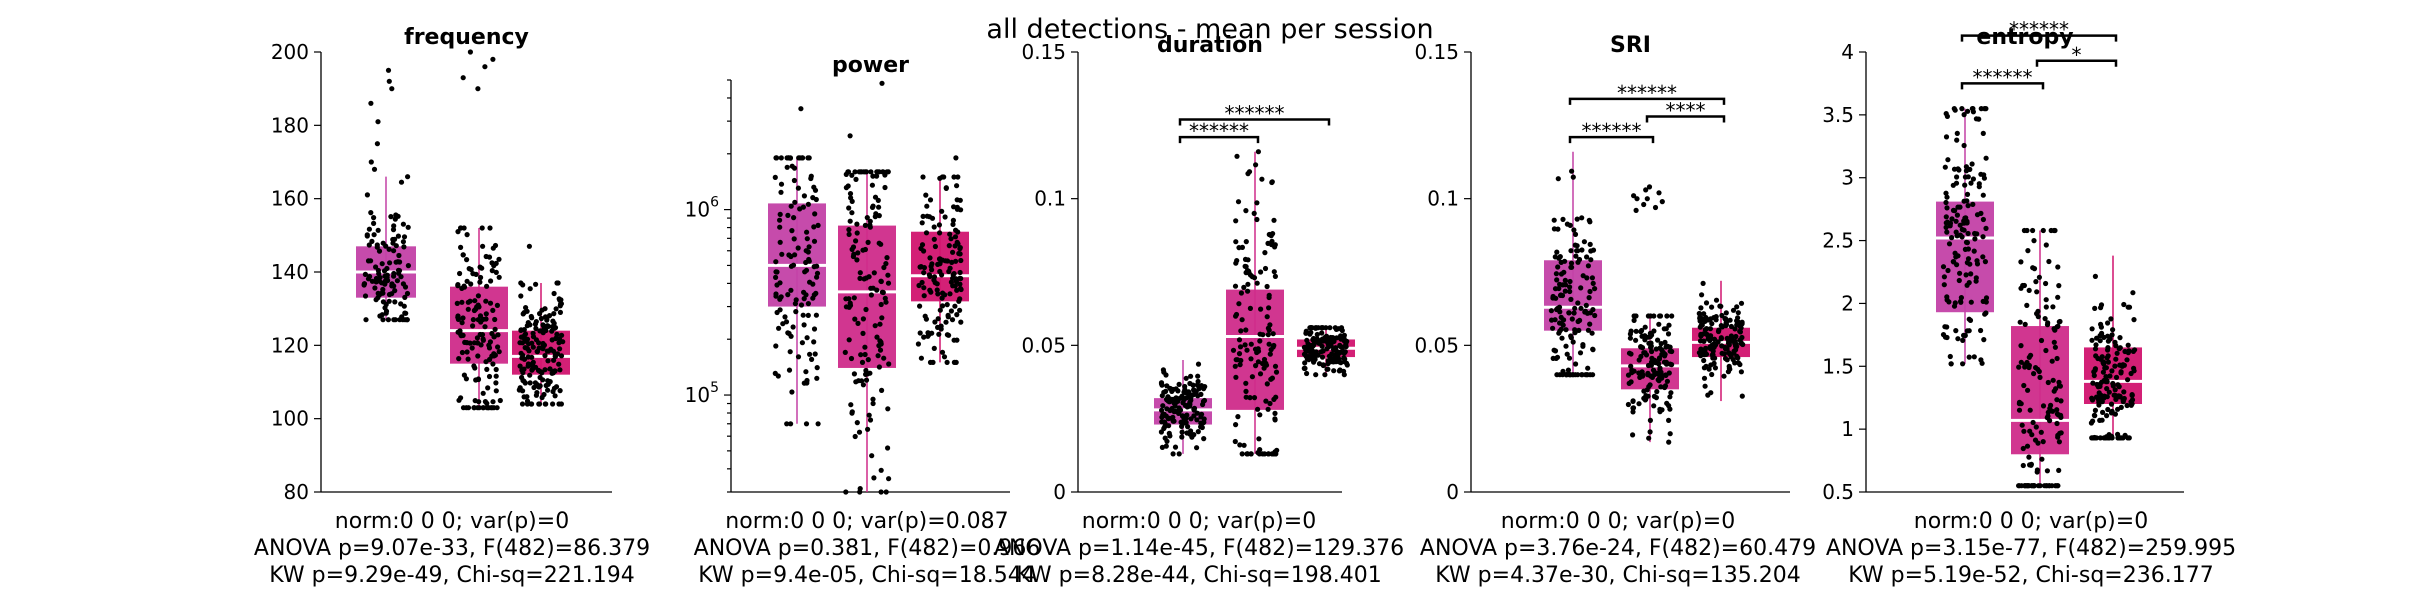  Describe the element at coordinates (1254, 122) in the screenshot. I see `bracket-line` at that location.